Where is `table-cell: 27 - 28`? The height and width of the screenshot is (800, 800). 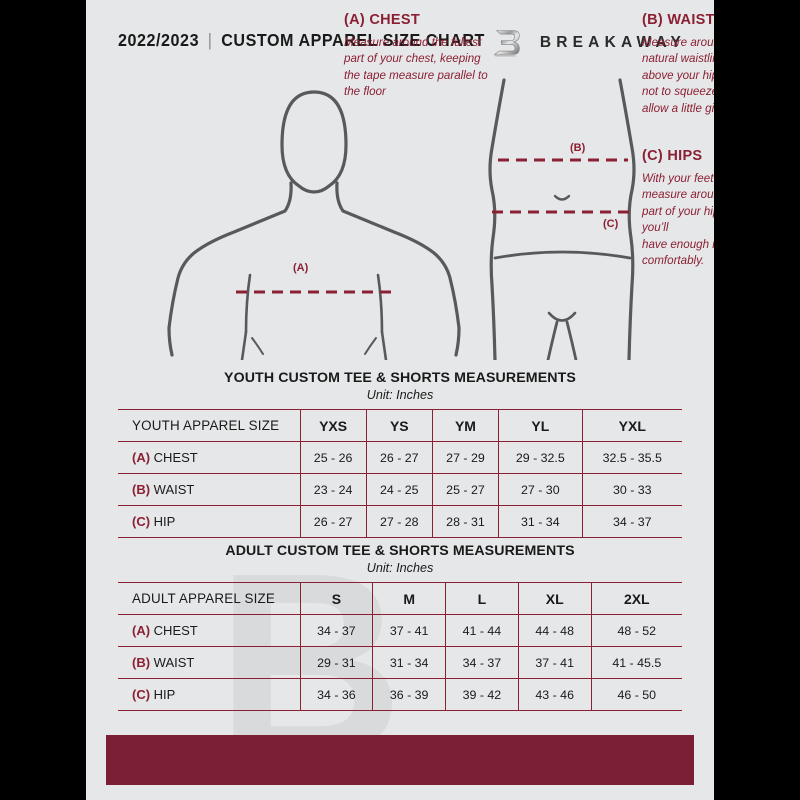 table-cell: 27 - 28 is located at coordinates (399, 521).